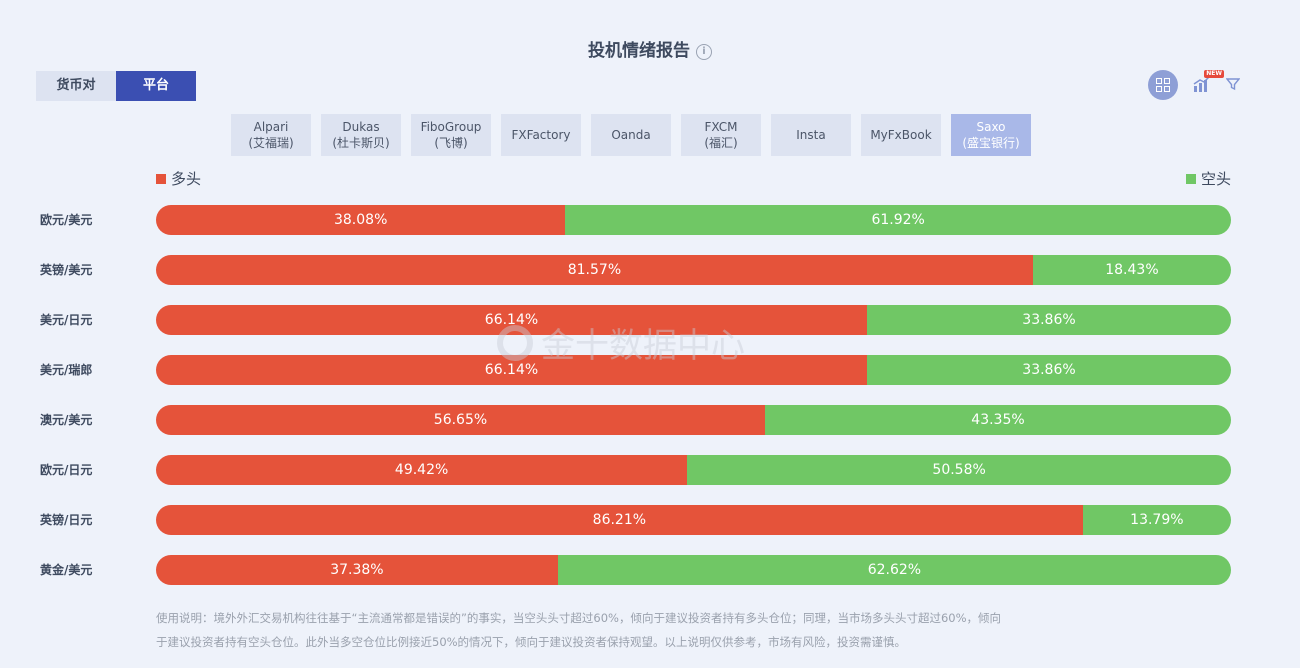 Image resolution: width=1300 pixels, height=668 pixels. Describe the element at coordinates (66, 570) in the screenshot. I see `category-label: 黄金/美元` at that location.